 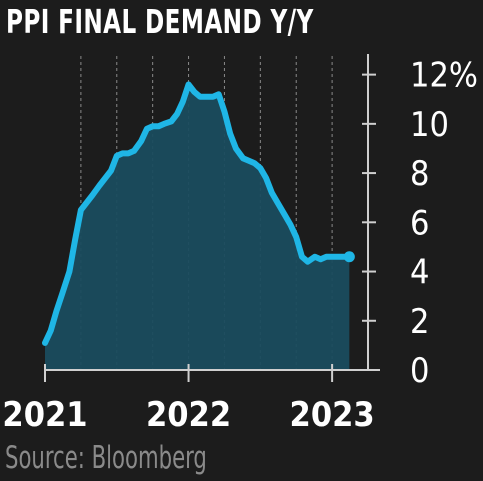 I want to click on x-ticks: 2021 2022 2023, so click(x=188, y=399).